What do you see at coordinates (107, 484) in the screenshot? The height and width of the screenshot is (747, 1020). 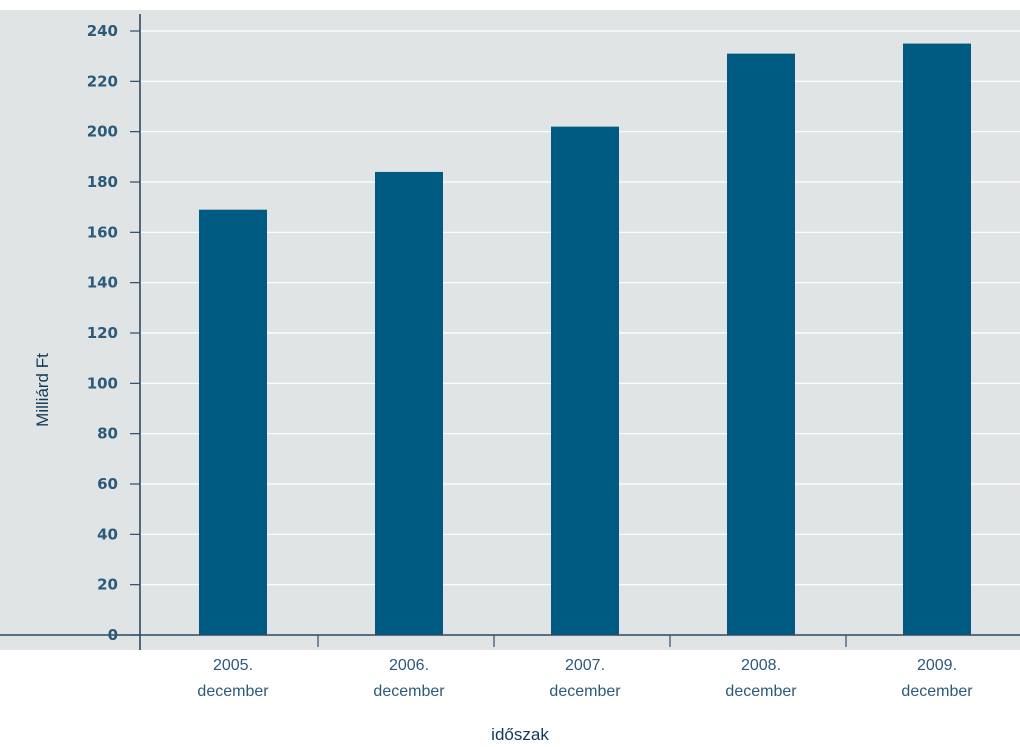 I see `y-tick-label: 60` at bounding box center [107, 484].